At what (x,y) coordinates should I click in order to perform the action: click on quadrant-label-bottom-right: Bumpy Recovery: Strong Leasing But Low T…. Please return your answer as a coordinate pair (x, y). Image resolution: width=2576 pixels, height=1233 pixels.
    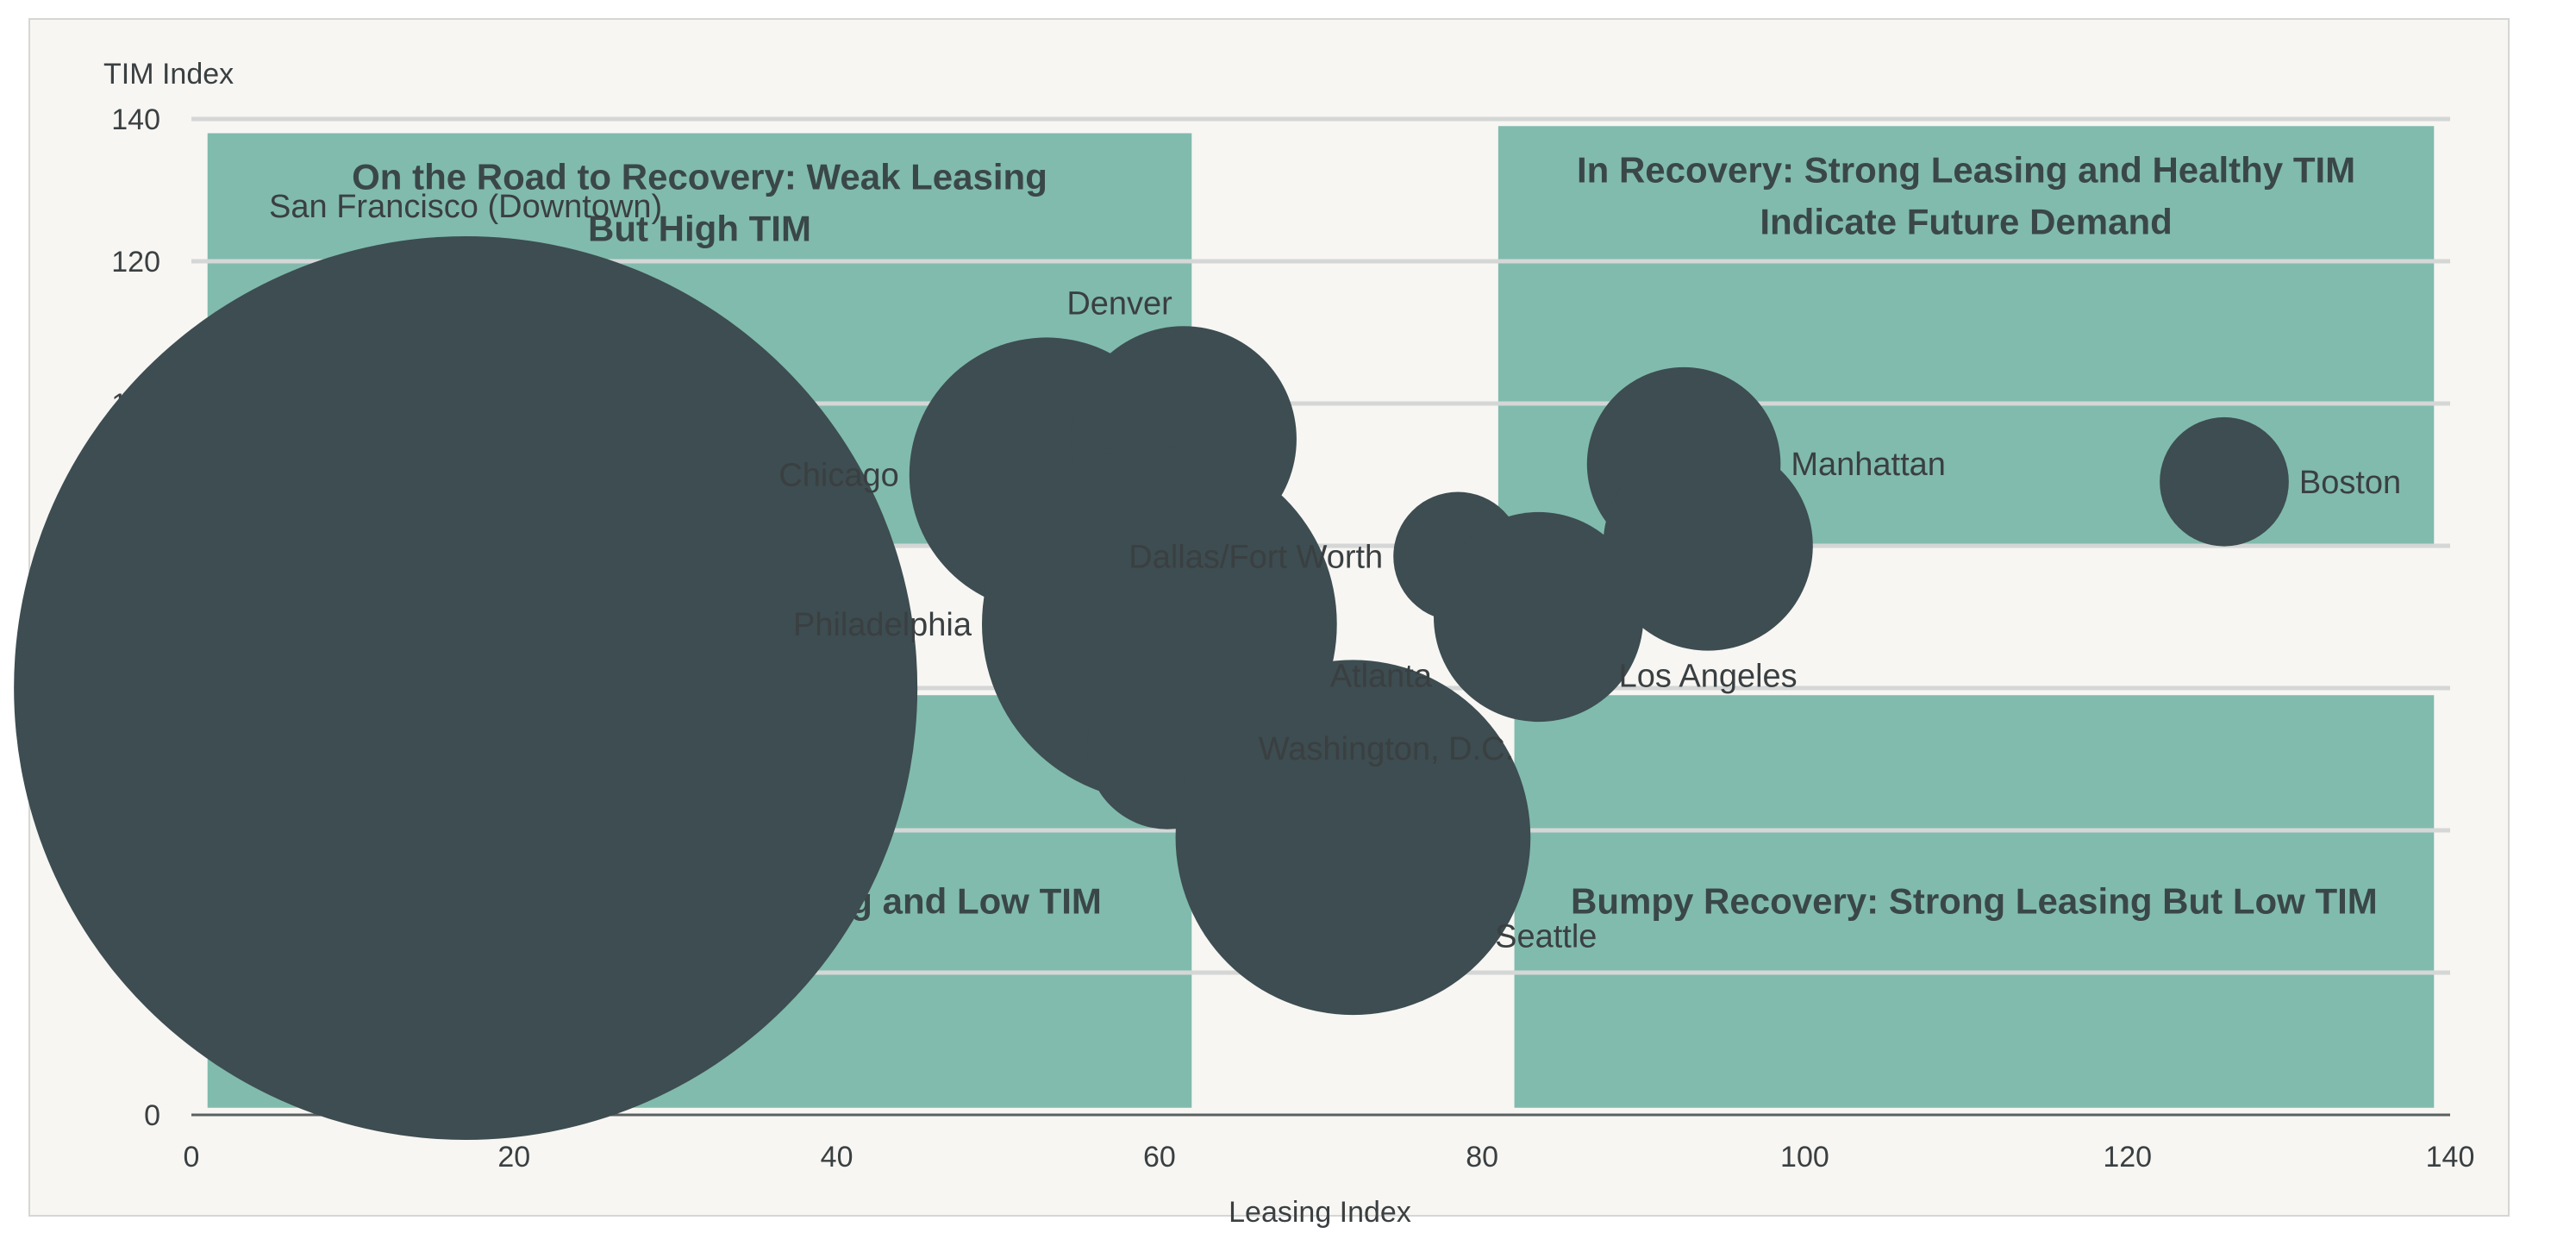
    Looking at the image, I should click on (1975, 901).